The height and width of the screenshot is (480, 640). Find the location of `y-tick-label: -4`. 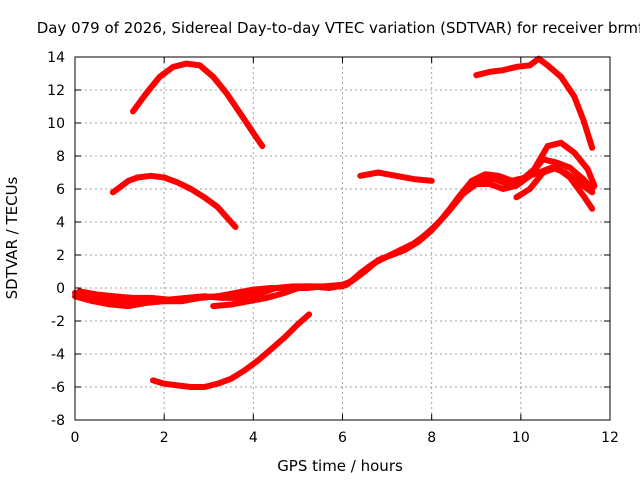

y-tick-label: -4 is located at coordinates (58, 355).